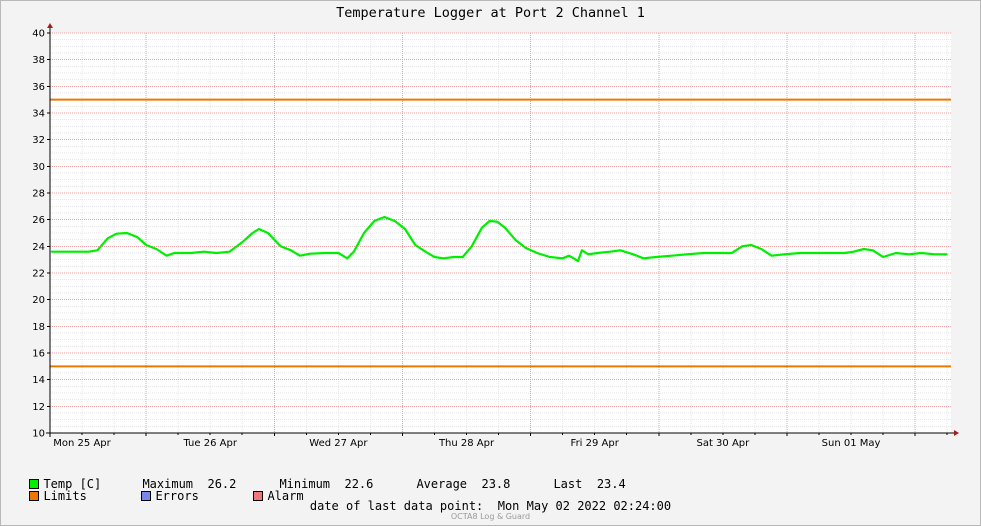 The height and width of the screenshot is (526, 981). I want to click on legend-limits-label: Limits, so click(65, 496).